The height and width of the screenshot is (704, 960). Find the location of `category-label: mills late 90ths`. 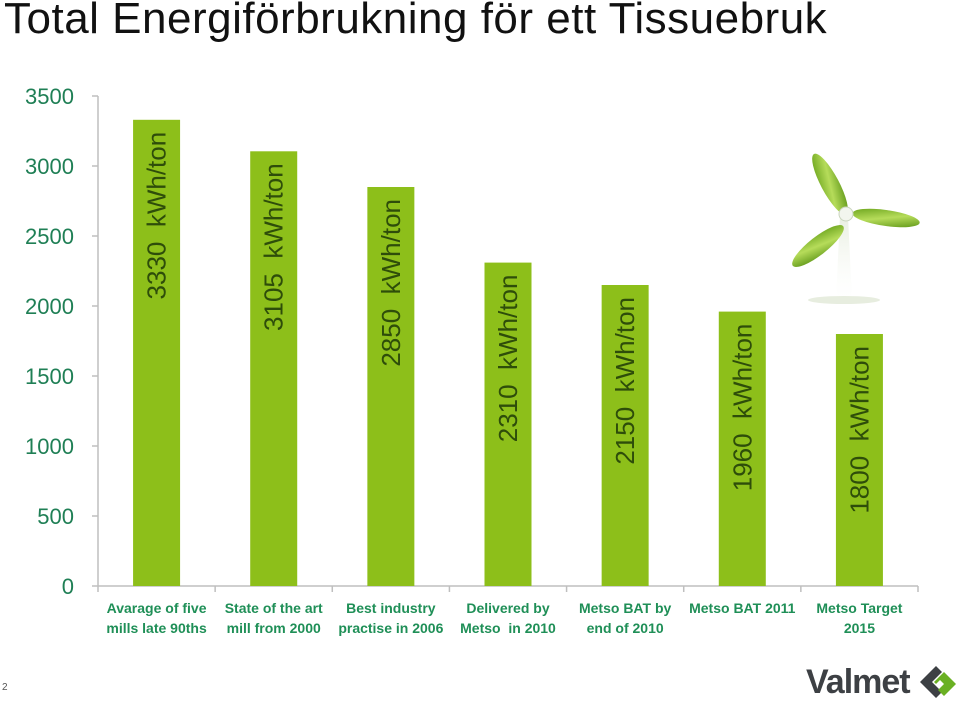

category-label: mills late 90ths is located at coordinates (156, 628).